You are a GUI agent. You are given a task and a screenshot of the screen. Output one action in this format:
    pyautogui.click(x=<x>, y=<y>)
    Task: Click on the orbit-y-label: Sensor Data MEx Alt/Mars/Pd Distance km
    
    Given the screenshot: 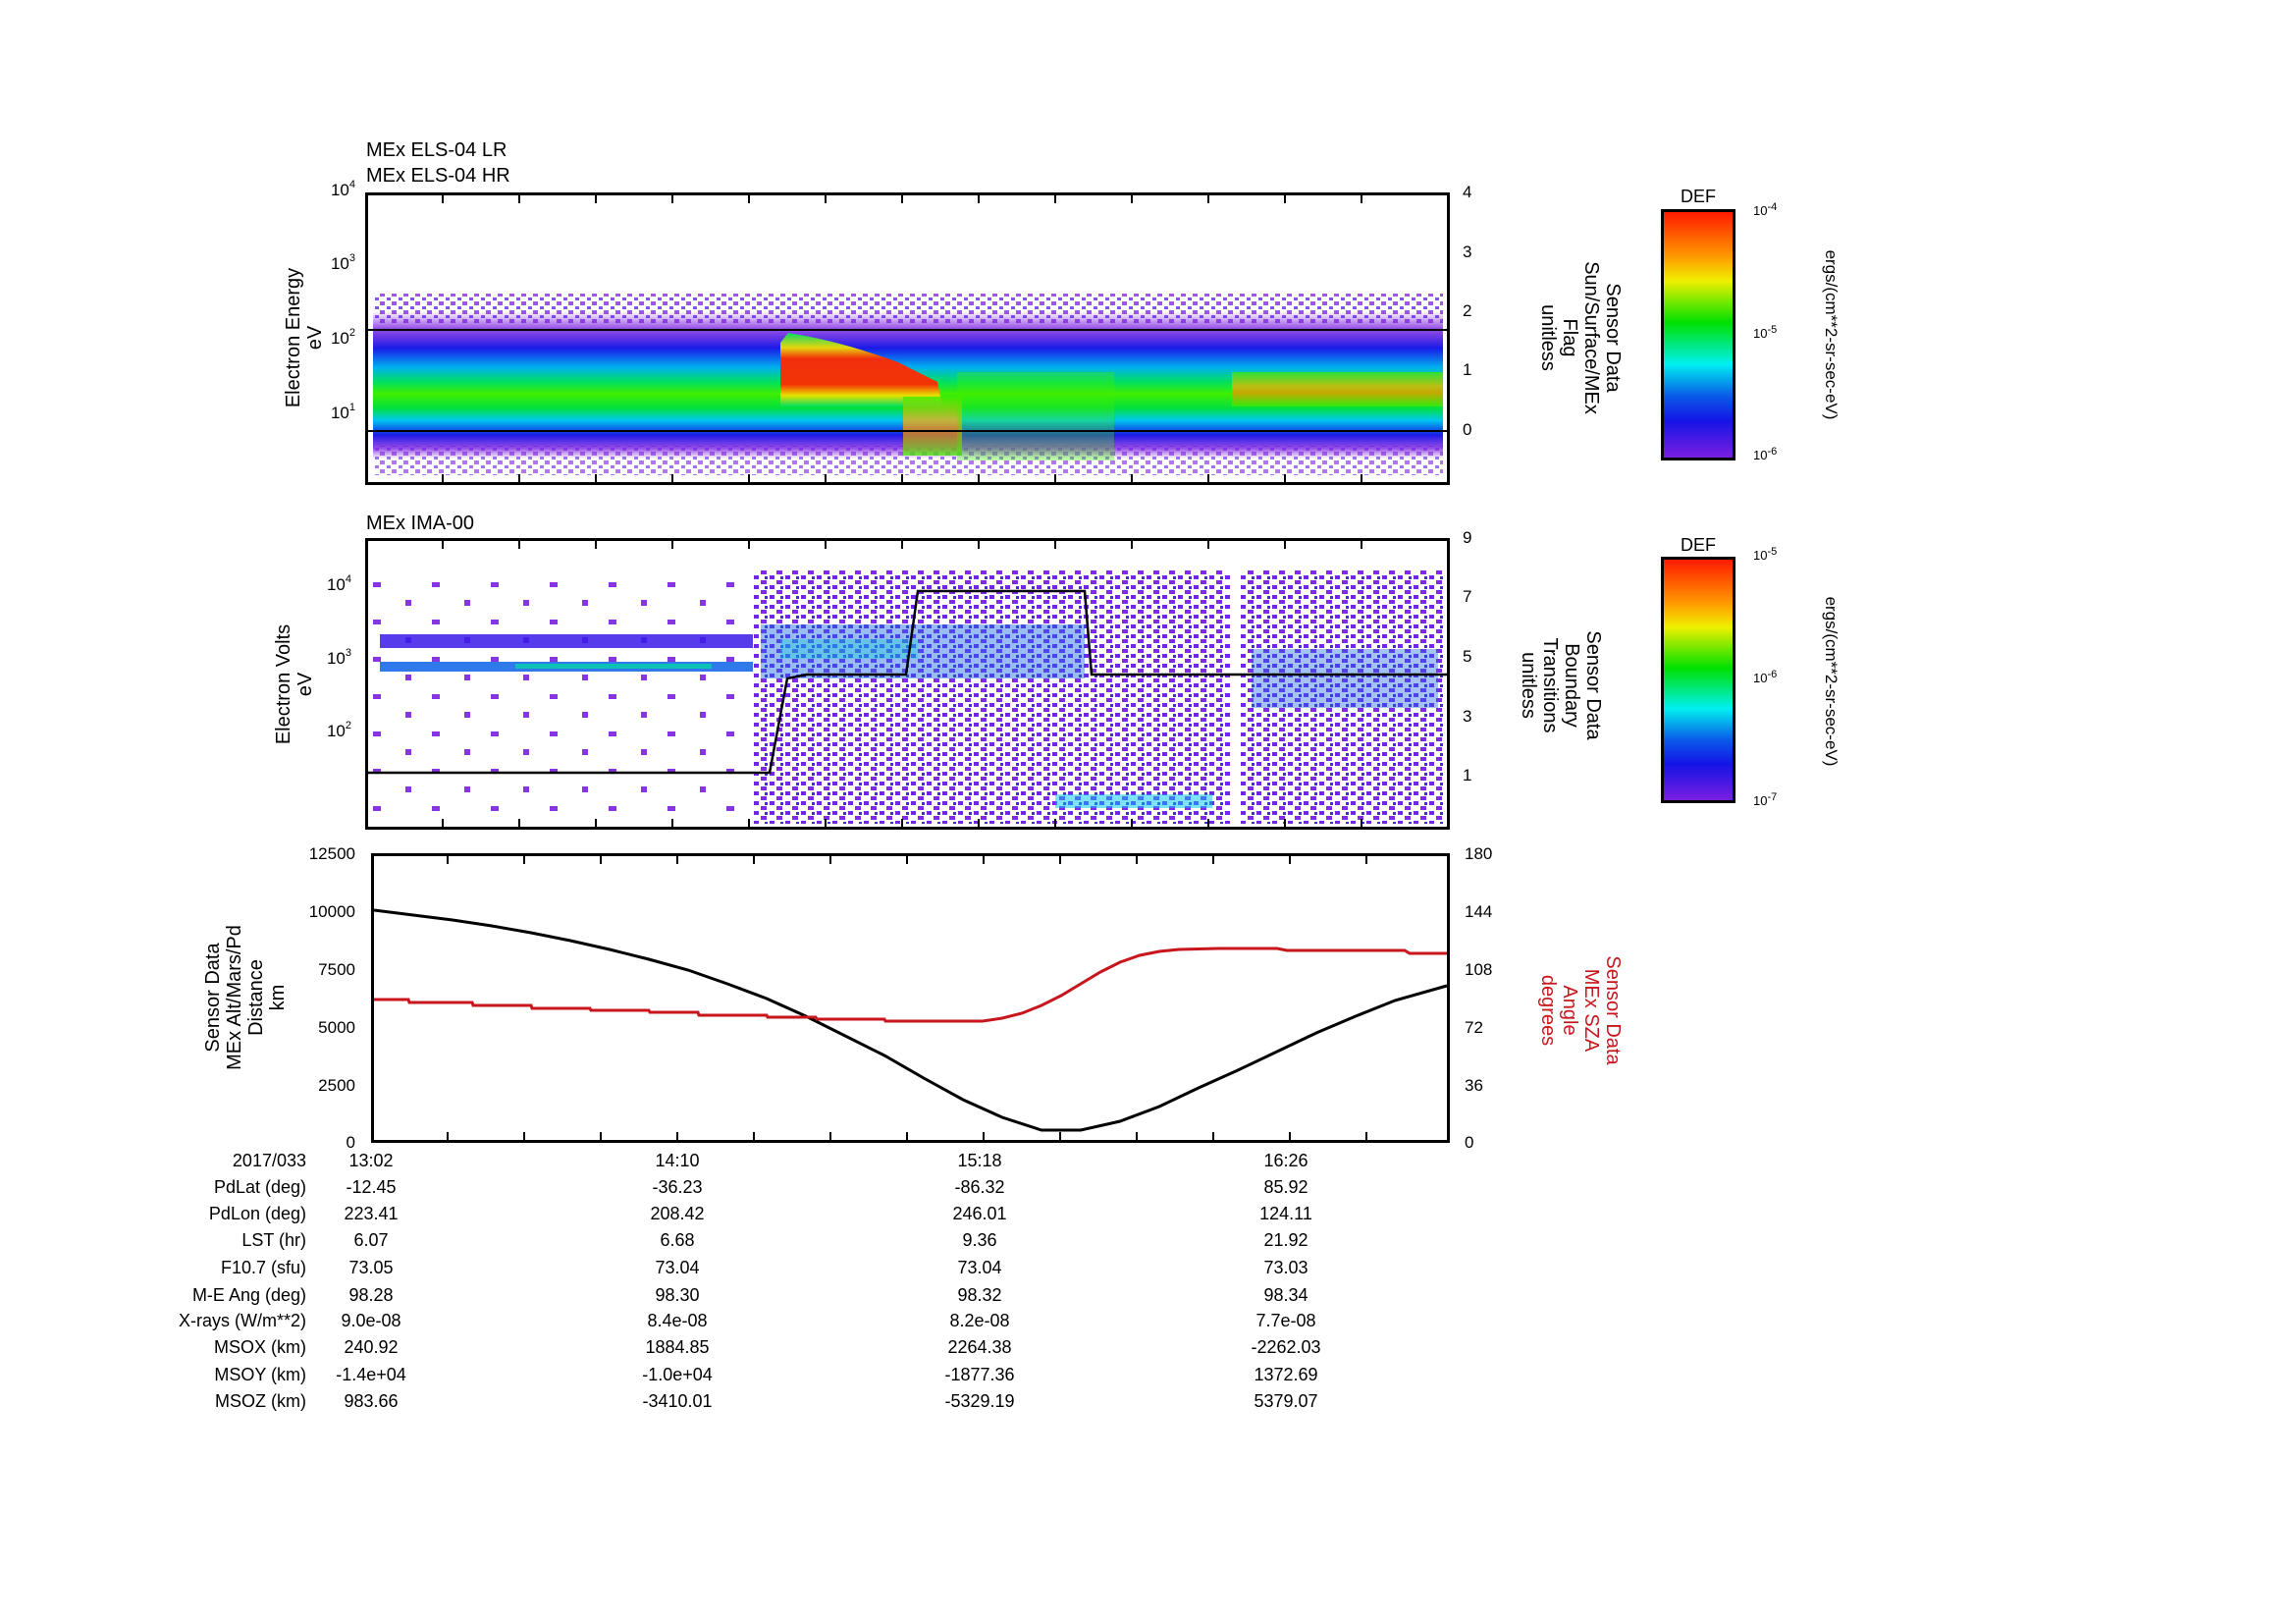 What is the action you would take?
    pyautogui.click(x=246, y=997)
    